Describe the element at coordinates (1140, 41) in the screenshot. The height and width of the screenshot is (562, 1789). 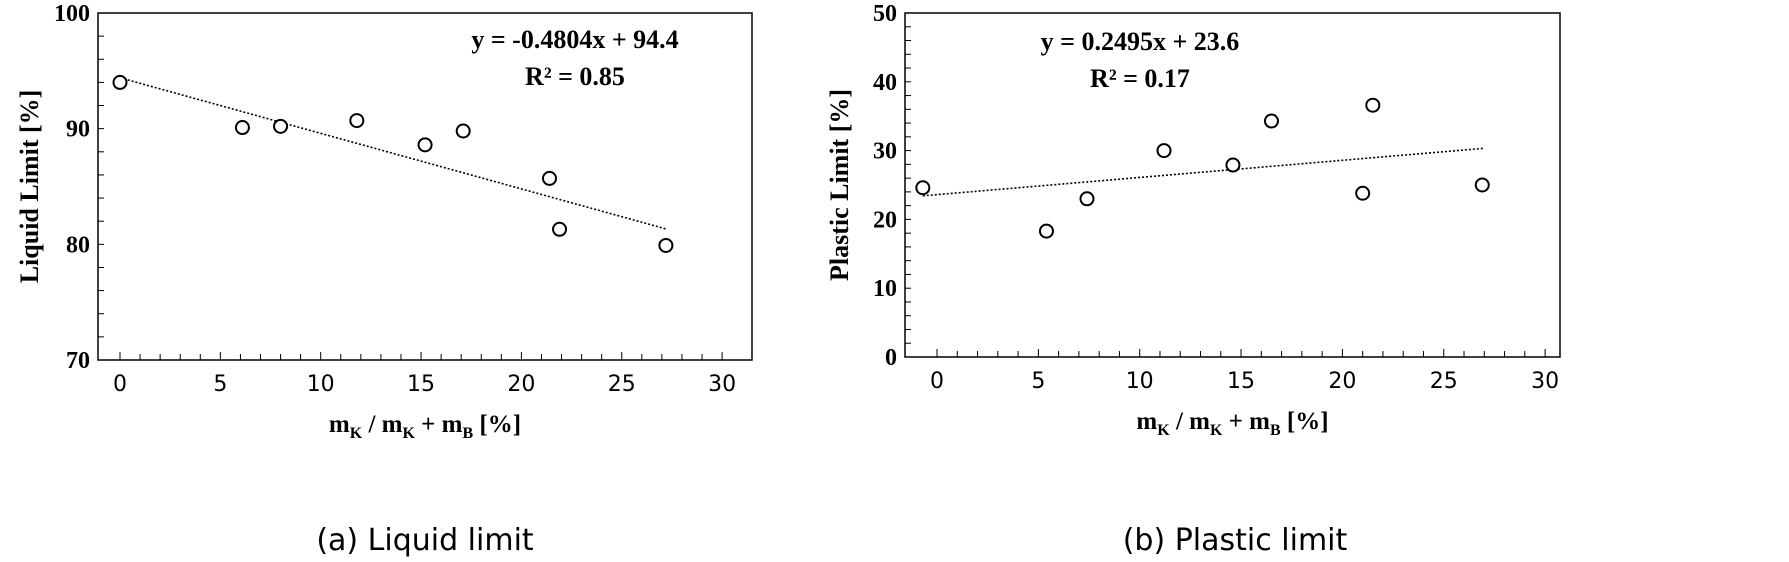
I see `regression-equation: y = 0.2495x + 23.6` at that location.